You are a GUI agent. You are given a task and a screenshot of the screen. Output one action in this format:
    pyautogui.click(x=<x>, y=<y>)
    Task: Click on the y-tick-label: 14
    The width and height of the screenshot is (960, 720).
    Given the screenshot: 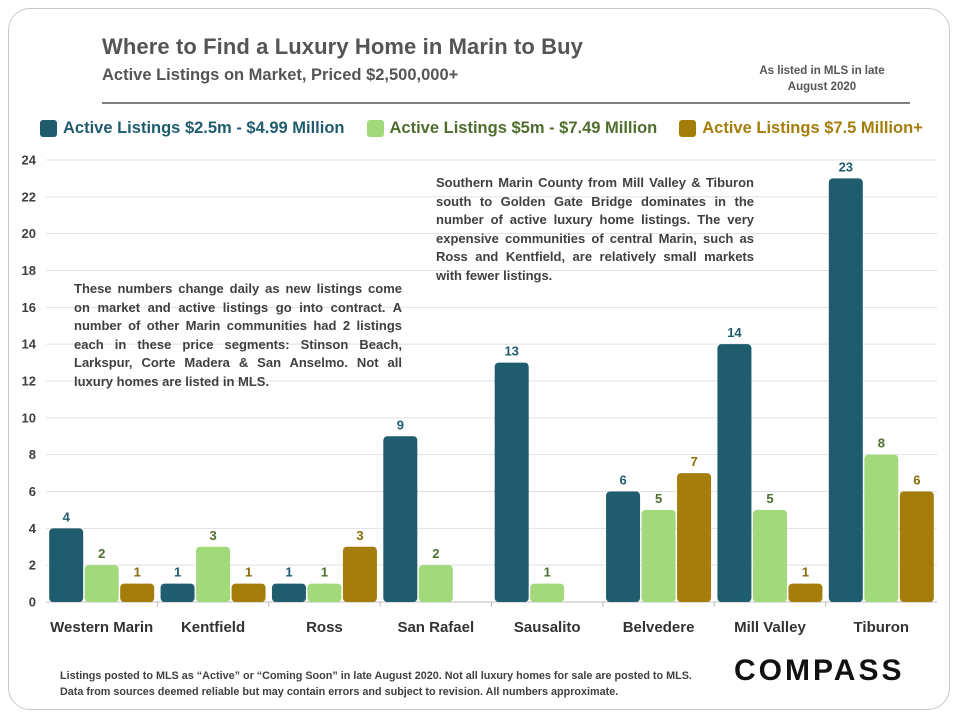 What is the action you would take?
    pyautogui.click(x=29, y=344)
    